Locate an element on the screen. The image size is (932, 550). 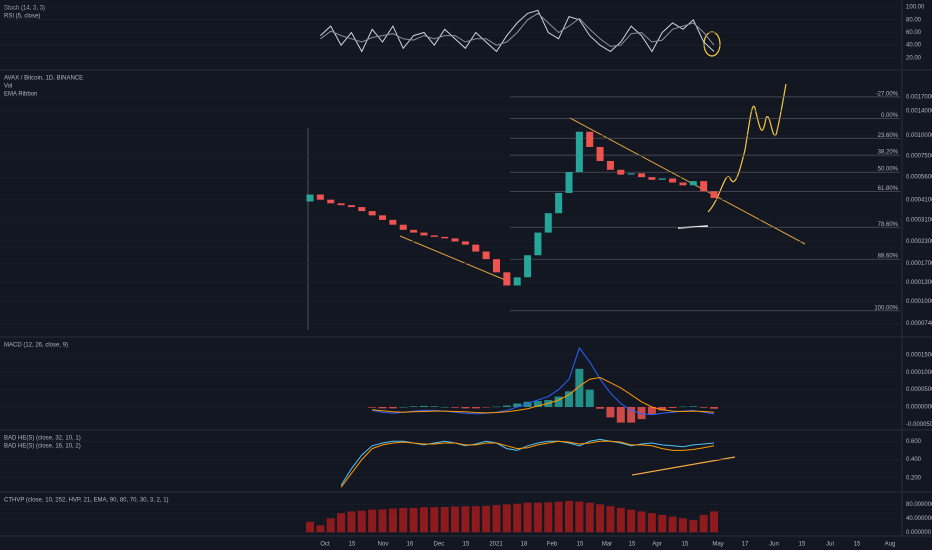
x-tick-label: May is located at coordinates (717, 545).